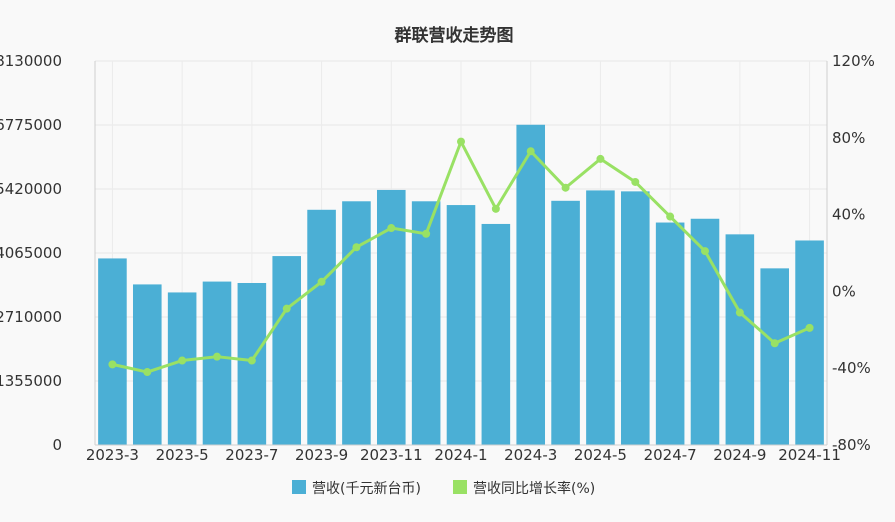  Describe the element at coordinates (443, 488) in the screenshot. I see `legend: 营收(千元新台币) 营收同比增长率(%)` at that location.